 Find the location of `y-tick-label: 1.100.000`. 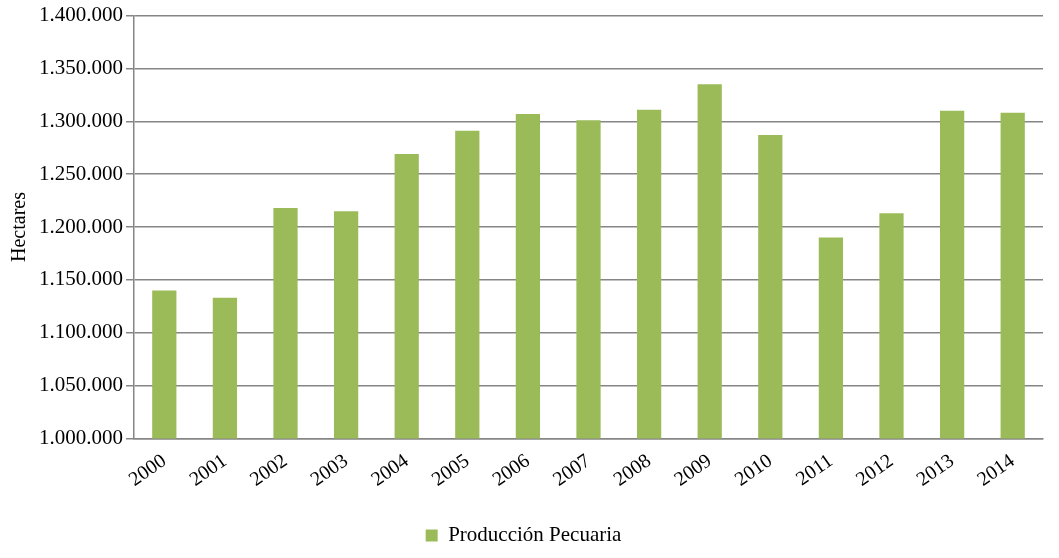

y-tick-label: 1.100.000 is located at coordinates (81, 331).